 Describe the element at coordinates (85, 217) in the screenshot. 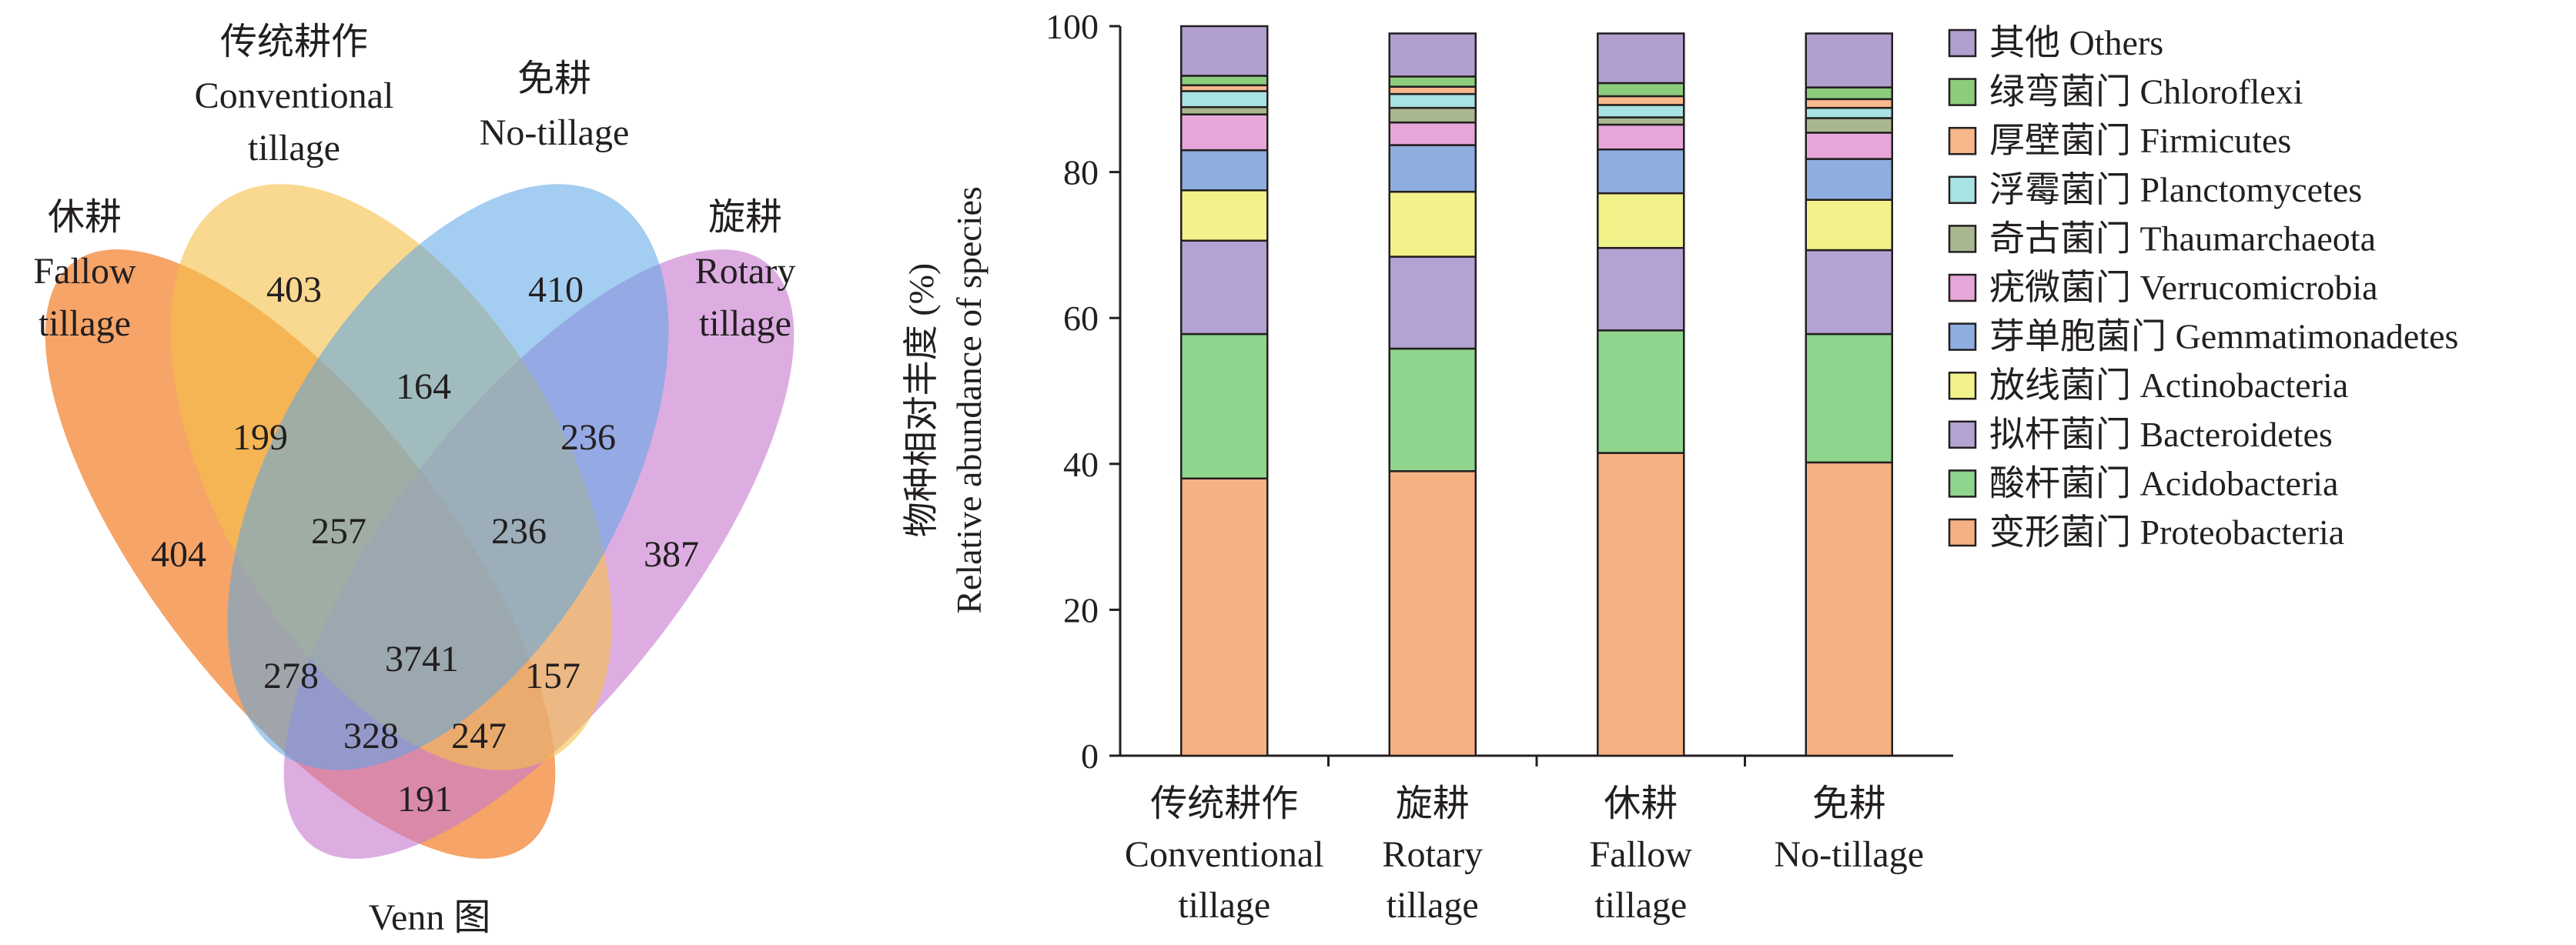

I see `venn-label-fallow-cn: 休耕` at that location.